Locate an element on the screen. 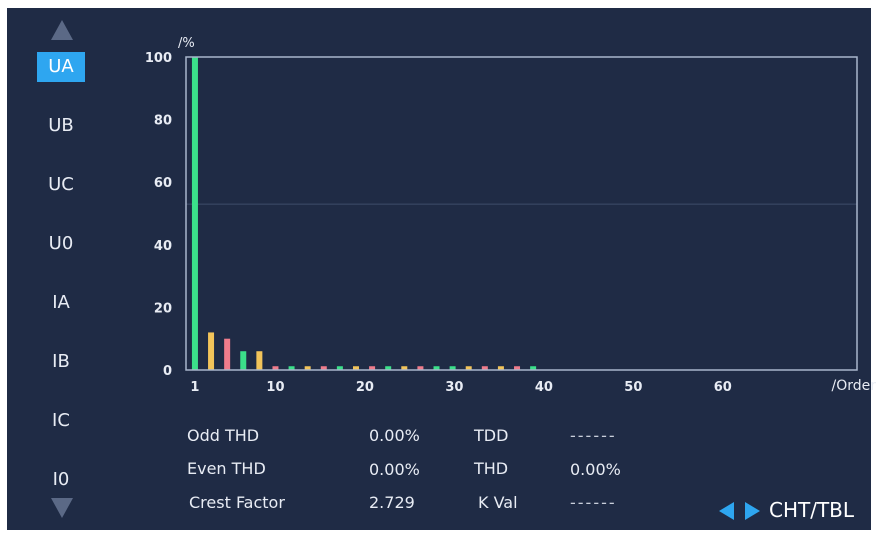  chart-table-toggle: CHT/TBL is located at coordinates (812, 510).